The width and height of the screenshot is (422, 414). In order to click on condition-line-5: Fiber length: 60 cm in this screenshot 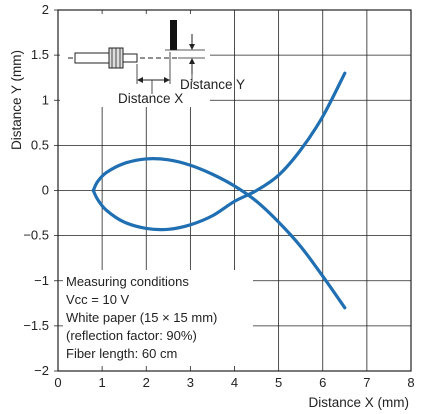, I will do `click(121, 353)`.